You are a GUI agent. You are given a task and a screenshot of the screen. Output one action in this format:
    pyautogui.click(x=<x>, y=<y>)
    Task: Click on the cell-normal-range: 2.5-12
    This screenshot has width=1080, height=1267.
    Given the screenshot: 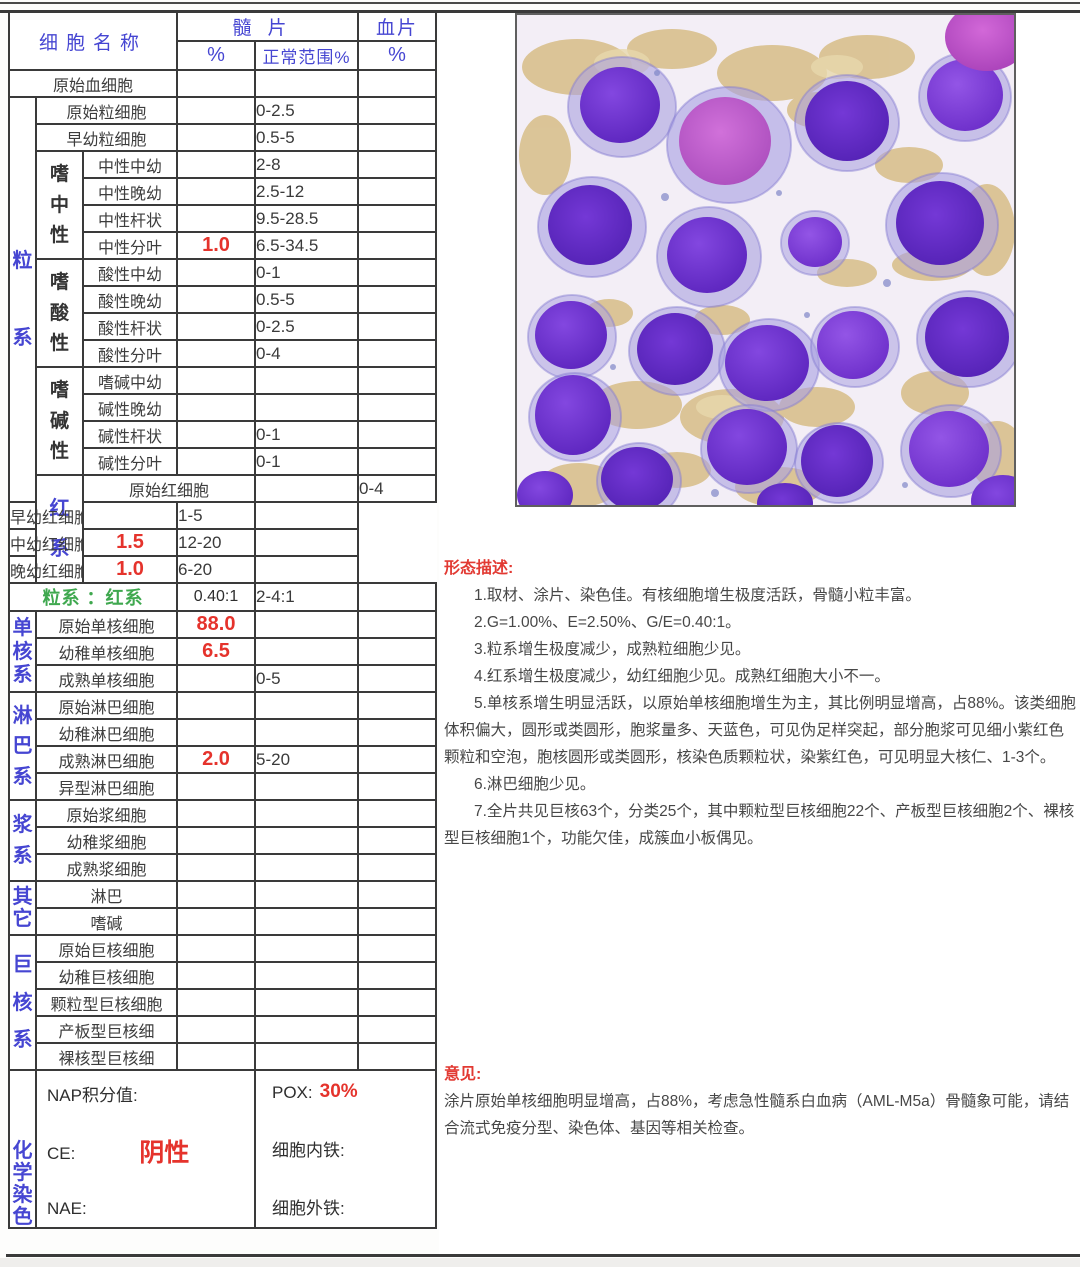 What is the action you would take?
    pyautogui.click(x=306, y=191)
    